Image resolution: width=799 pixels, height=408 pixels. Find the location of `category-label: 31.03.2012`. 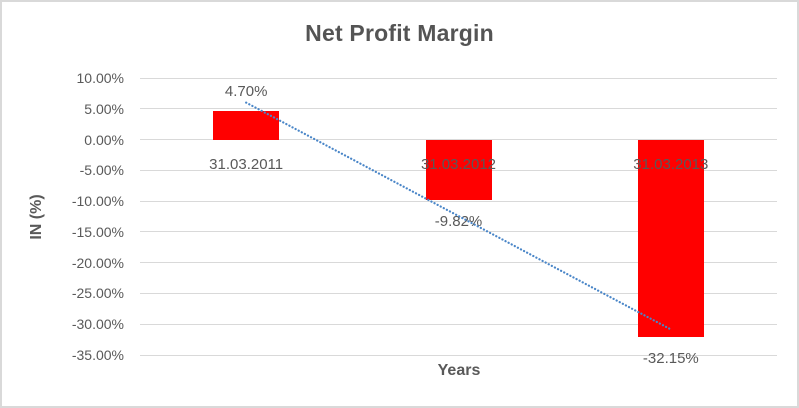

category-label: 31.03.2012 is located at coordinates (458, 164).